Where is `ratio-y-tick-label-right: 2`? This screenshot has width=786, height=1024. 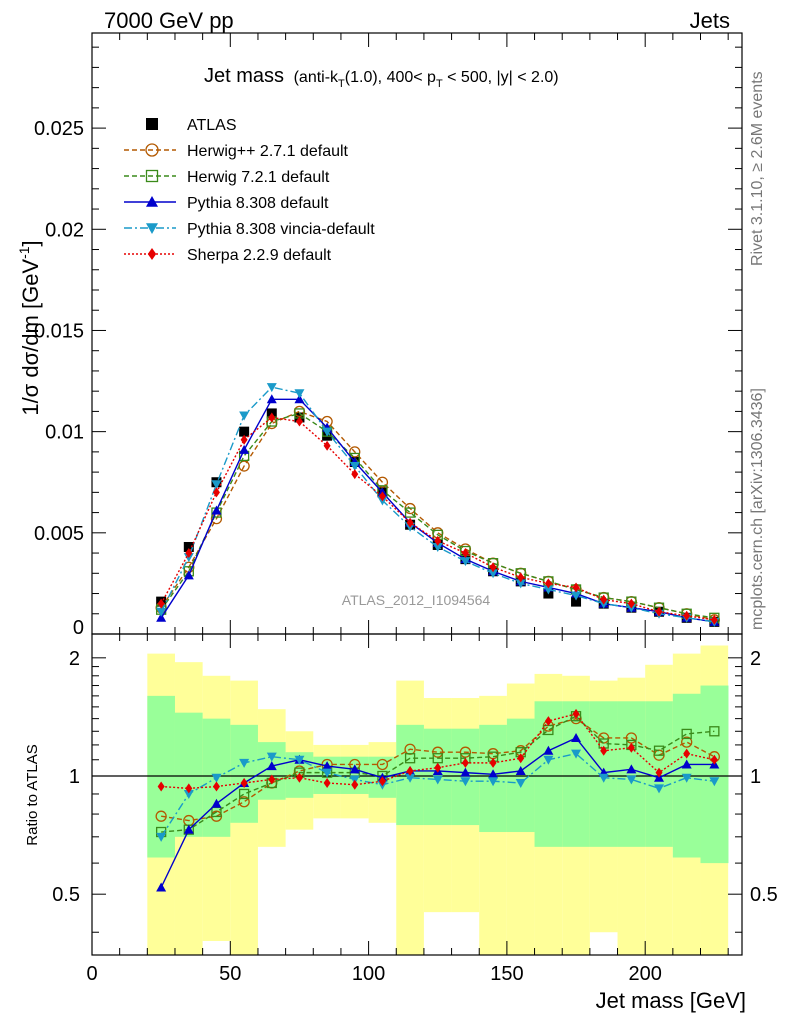
ratio-y-tick-label-right: 2 is located at coordinates (755, 659).